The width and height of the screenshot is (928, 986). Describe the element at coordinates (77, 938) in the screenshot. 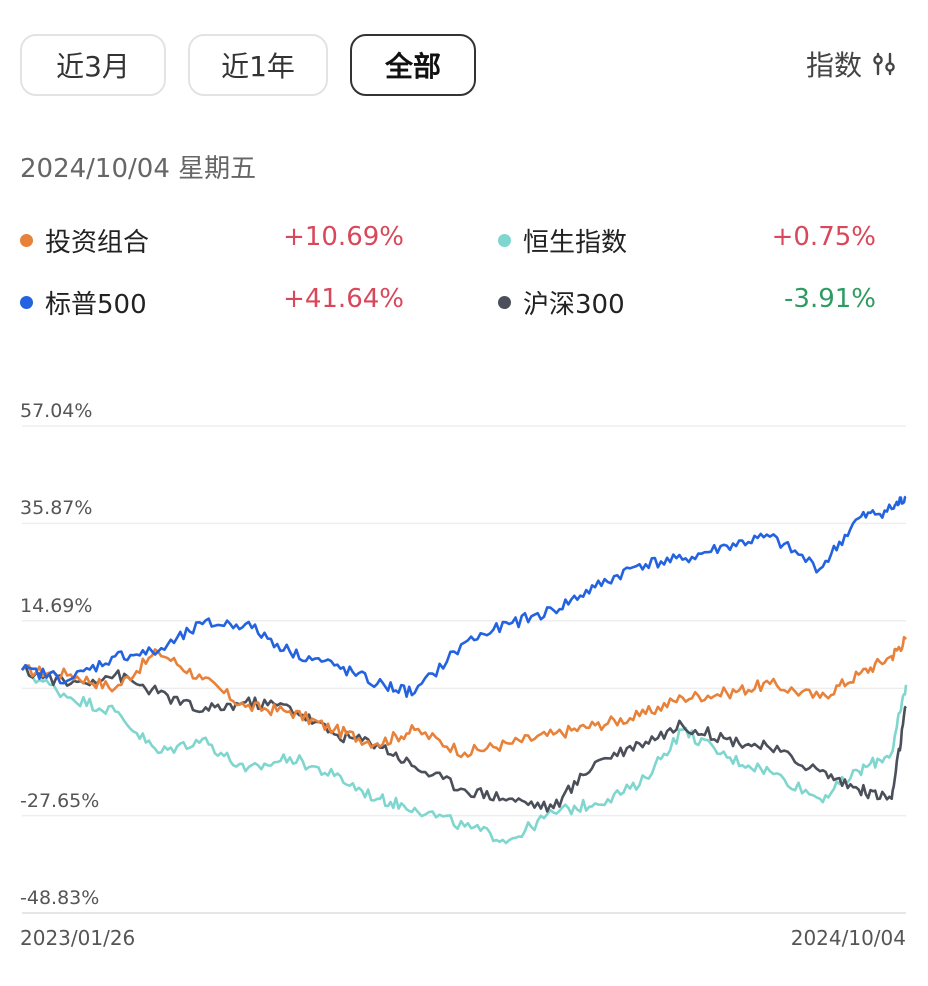

I see `x-start-label: 2023/01/26` at that location.